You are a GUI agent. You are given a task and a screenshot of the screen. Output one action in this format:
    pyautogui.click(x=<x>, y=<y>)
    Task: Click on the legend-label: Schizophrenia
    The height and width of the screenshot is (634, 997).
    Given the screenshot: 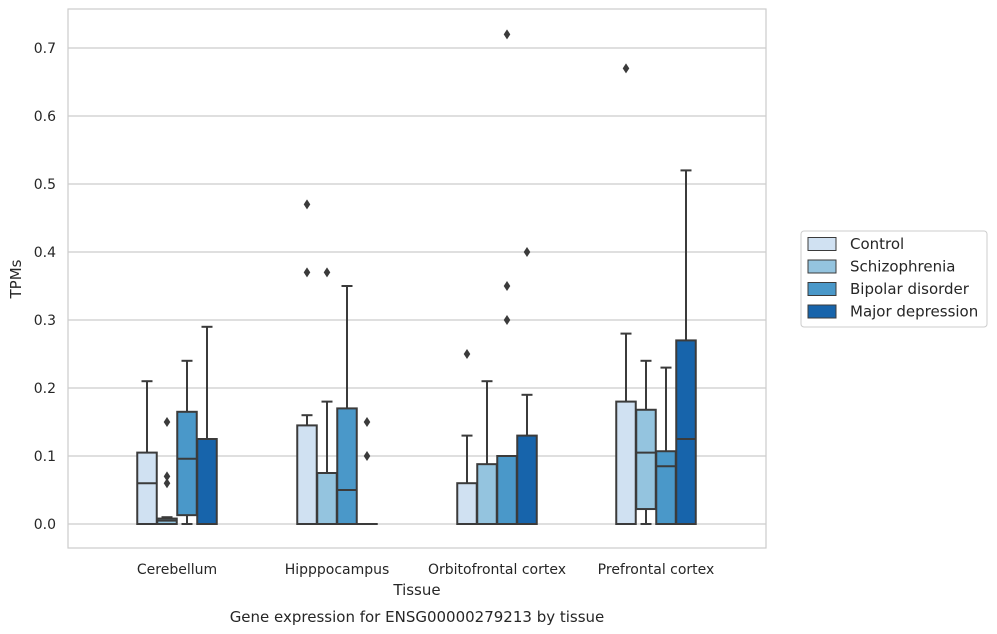 What is the action you would take?
    pyautogui.click(x=902, y=267)
    